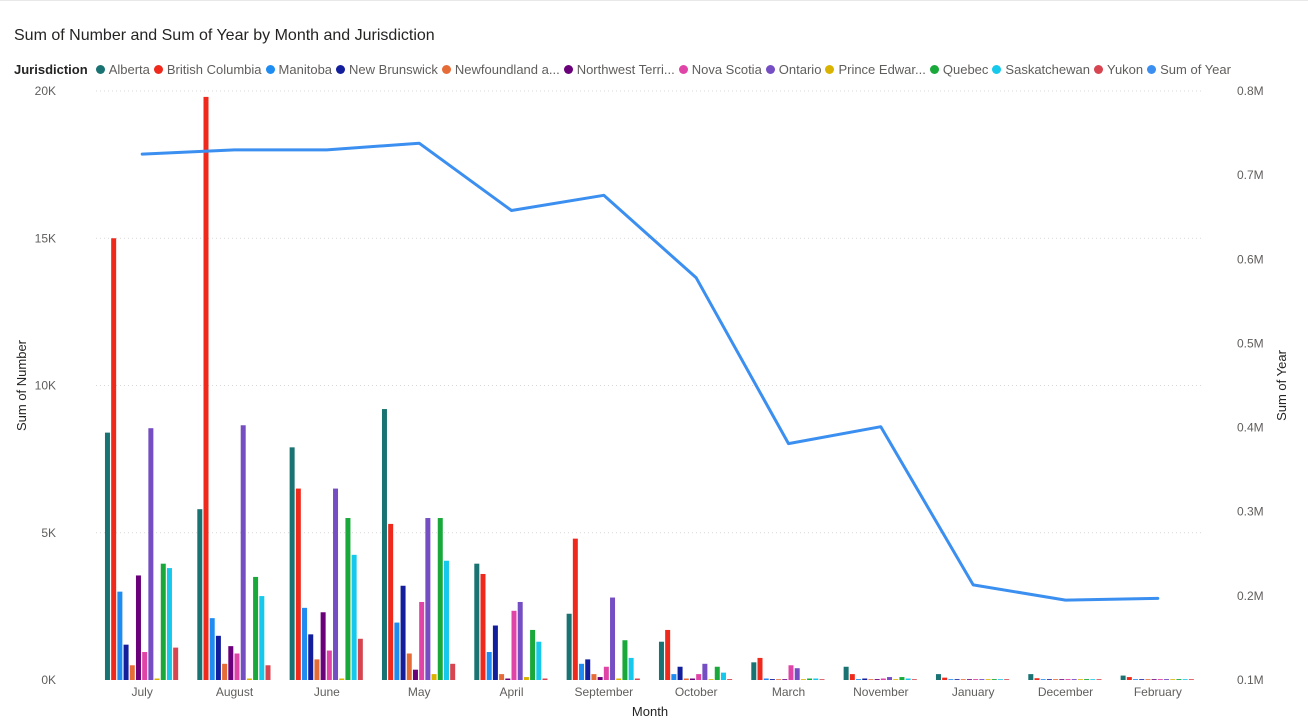 The height and width of the screenshot is (728, 1308). What do you see at coordinates (650, 711) in the screenshot?
I see `x-axis-title: Month` at bounding box center [650, 711].